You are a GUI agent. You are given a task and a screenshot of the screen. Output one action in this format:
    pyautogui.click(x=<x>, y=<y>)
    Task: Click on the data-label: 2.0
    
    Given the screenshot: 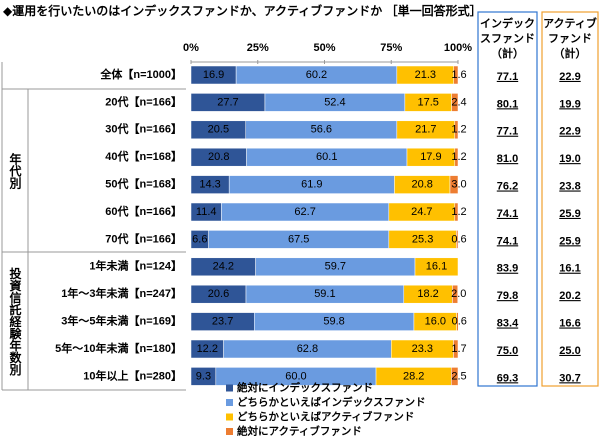 What is the action you would take?
    pyautogui.click(x=458, y=294)
    